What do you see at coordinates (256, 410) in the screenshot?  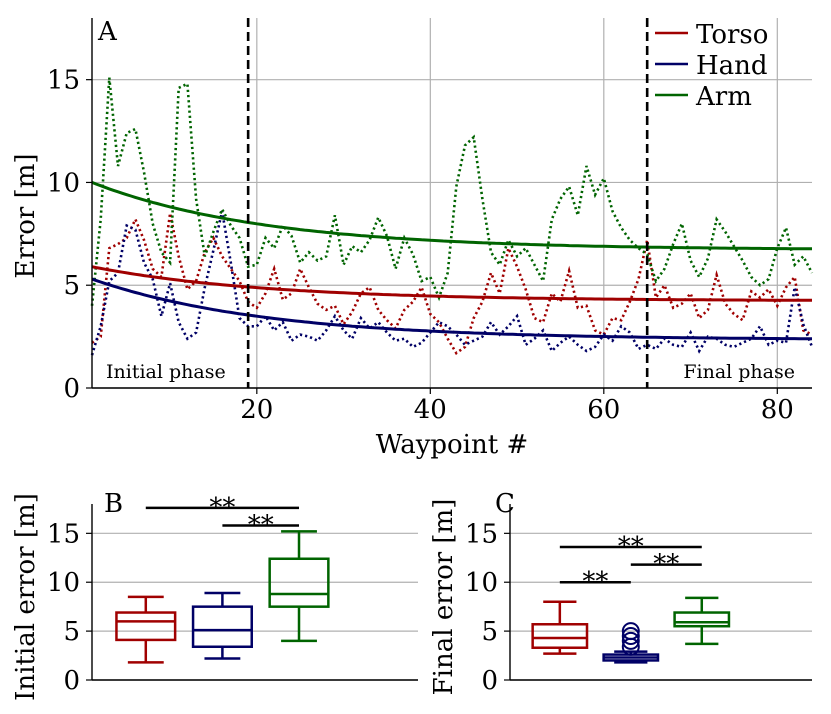 I see `panel-a-x-tick-label: 20` at bounding box center [256, 410].